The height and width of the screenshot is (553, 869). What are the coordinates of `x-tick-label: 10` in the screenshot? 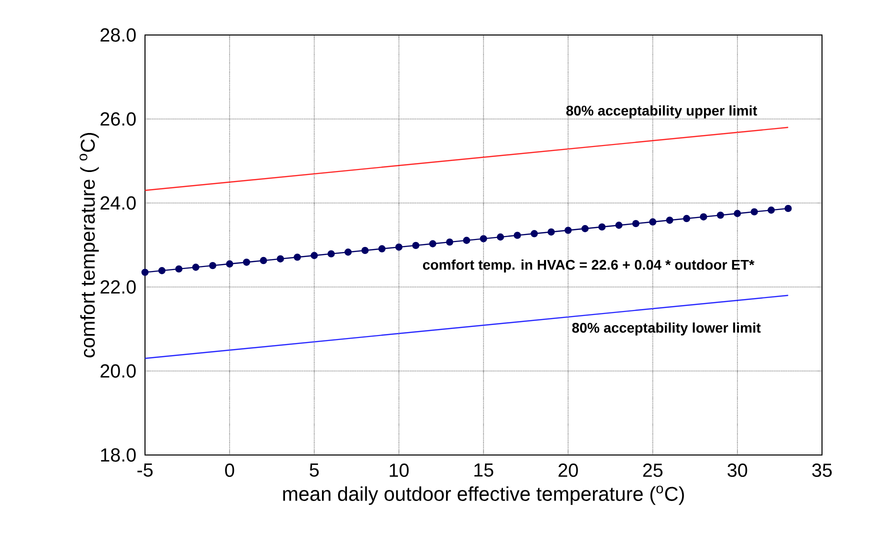 It's located at (399, 470).